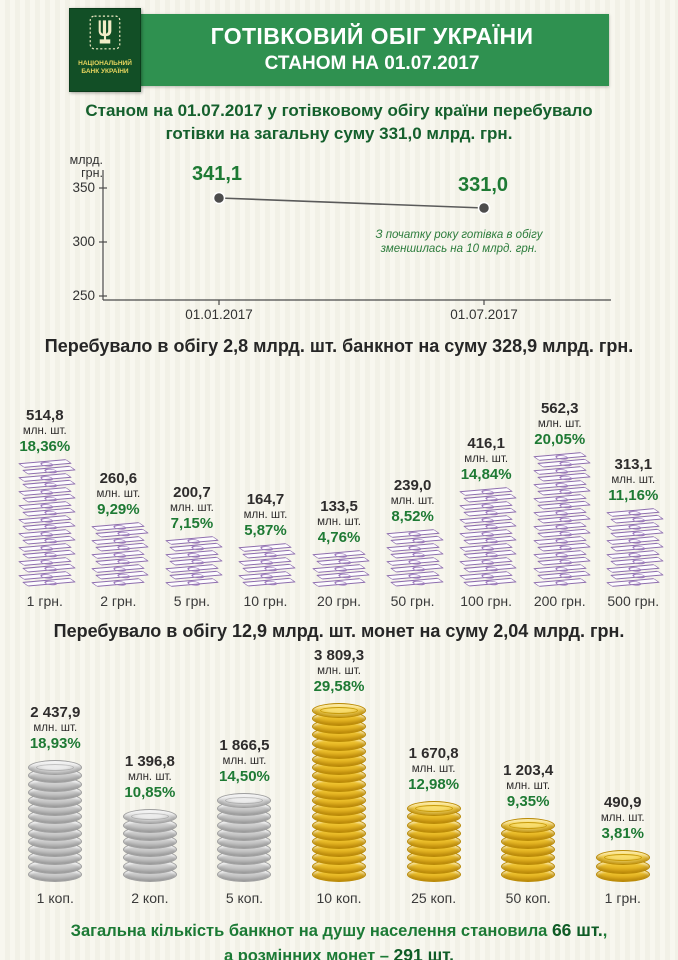 This screenshot has width=678, height=960. What do you see at coordinates (339, 897) in the screenshot?
I see `coin-denomination-label: 10 коп.` at bounding box center [339, 897].